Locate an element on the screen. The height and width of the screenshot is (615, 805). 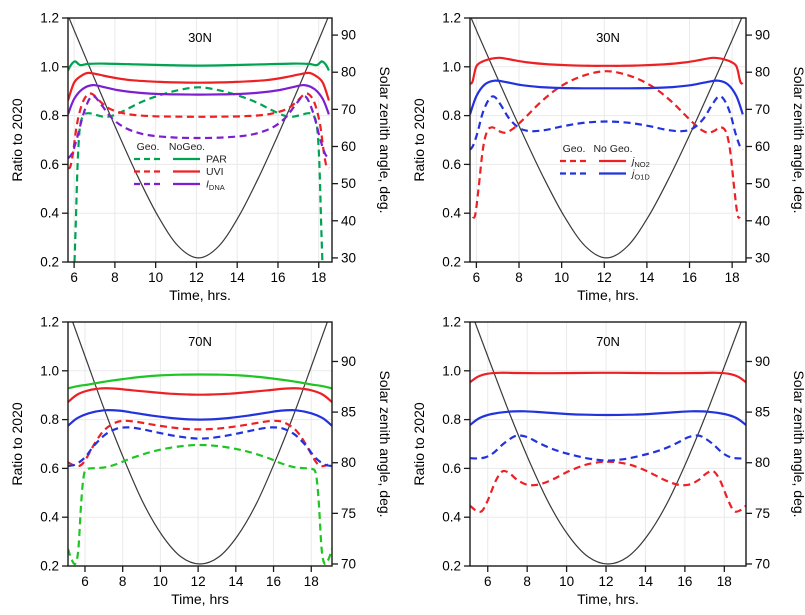
legend-item-label: UVI is located at coordinates (215, 172).